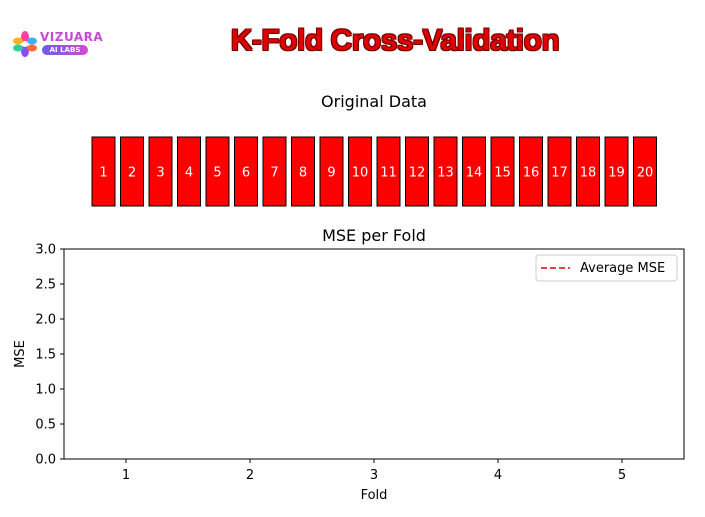  Describe the element at coordinates (374, 495) in the screenshot. I see `x-axis-label: Fold` at that location.